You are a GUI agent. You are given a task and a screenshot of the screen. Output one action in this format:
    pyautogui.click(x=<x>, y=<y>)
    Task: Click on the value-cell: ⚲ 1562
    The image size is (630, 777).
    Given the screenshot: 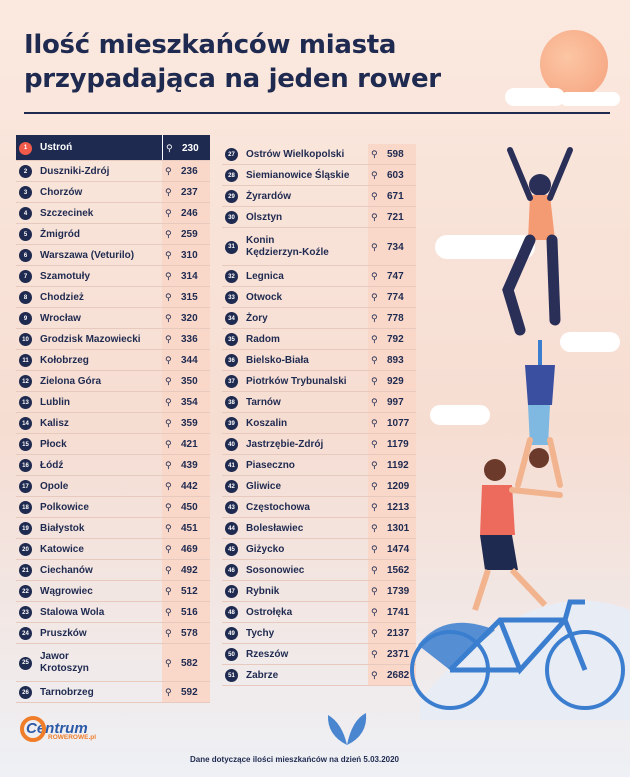 What is the action you would take?
    pyautogui.click(x=392, y=570)
    